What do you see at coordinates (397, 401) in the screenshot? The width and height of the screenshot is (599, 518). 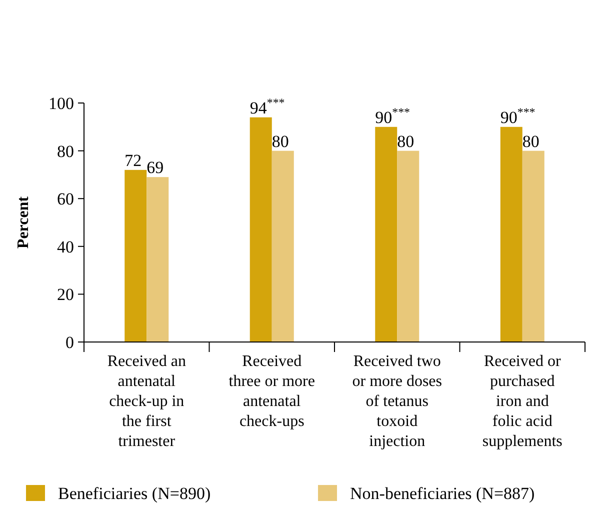 I see `x-tick-label: Received two or more doses of tetanus toxoid injection` at bounding box center [397, 401].